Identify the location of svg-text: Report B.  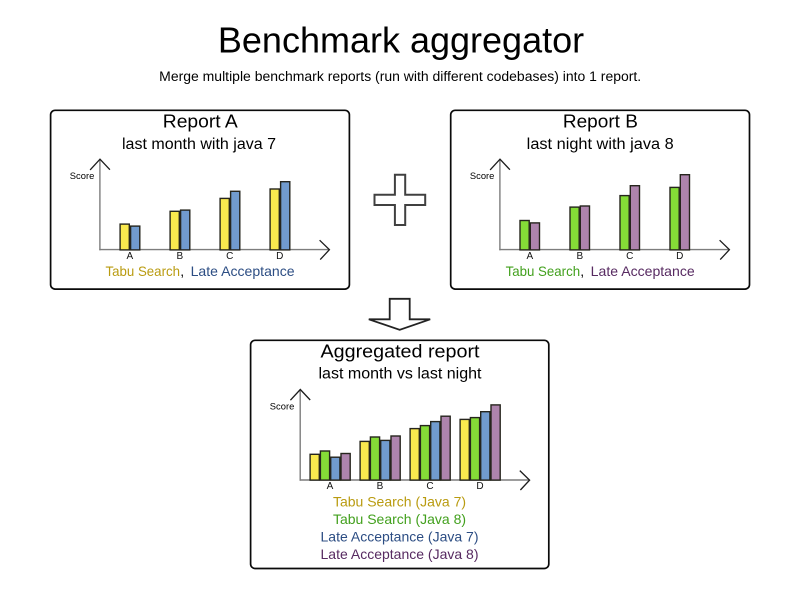
(600, 122).